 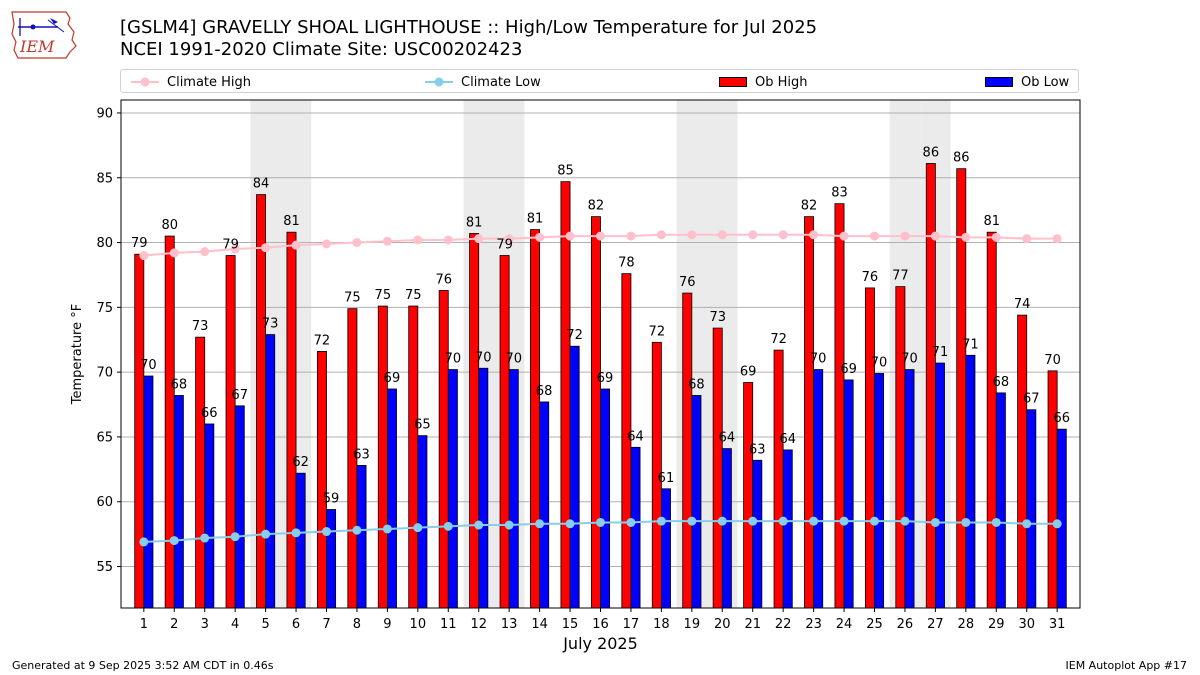 I want to click on y-tick-label: 80, so click(x=104, y=243).